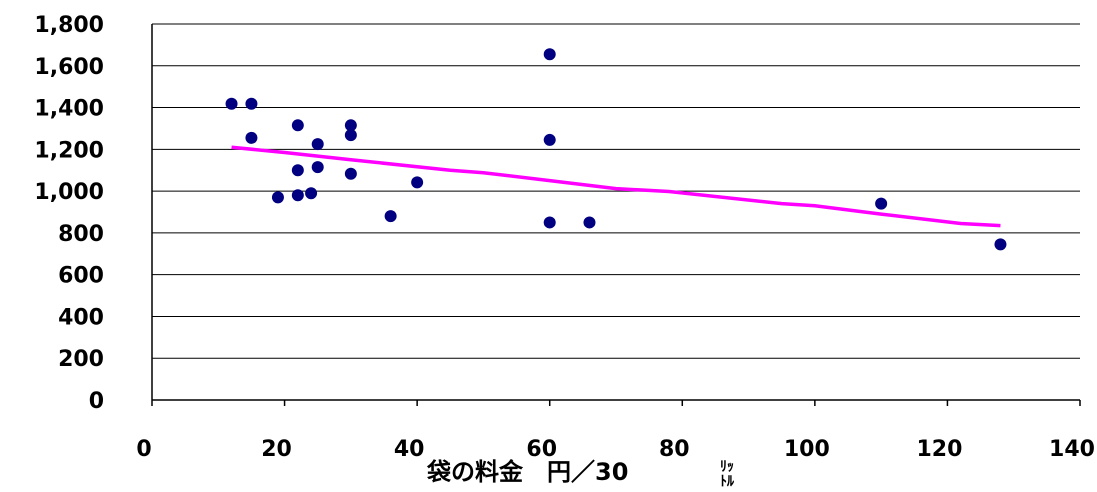 This screenshot has width=1097, height=492. I want to click on y-tick-label: 400, so click(81, 317).